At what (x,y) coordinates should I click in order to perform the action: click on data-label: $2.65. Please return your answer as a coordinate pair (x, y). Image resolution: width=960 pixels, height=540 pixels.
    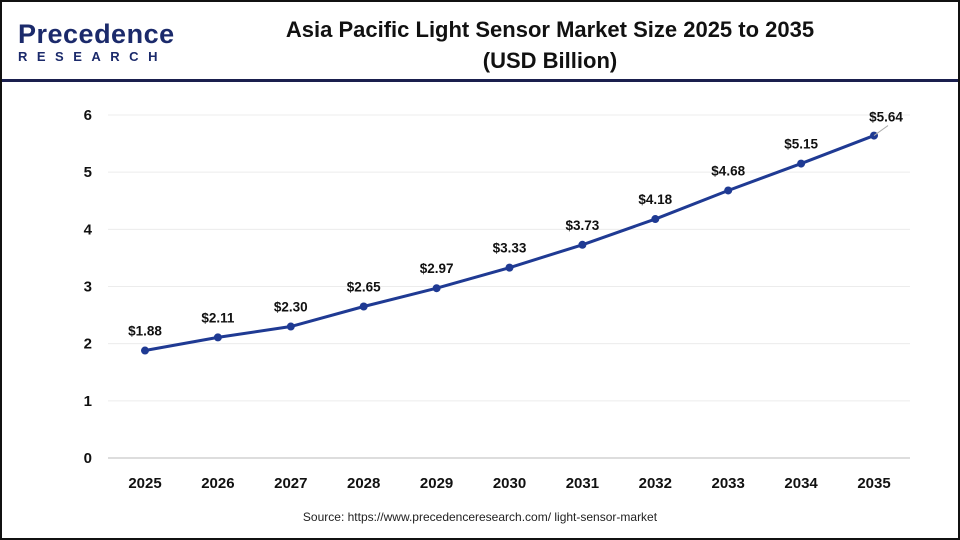
    Looking at the image, I should click on (364, 287).